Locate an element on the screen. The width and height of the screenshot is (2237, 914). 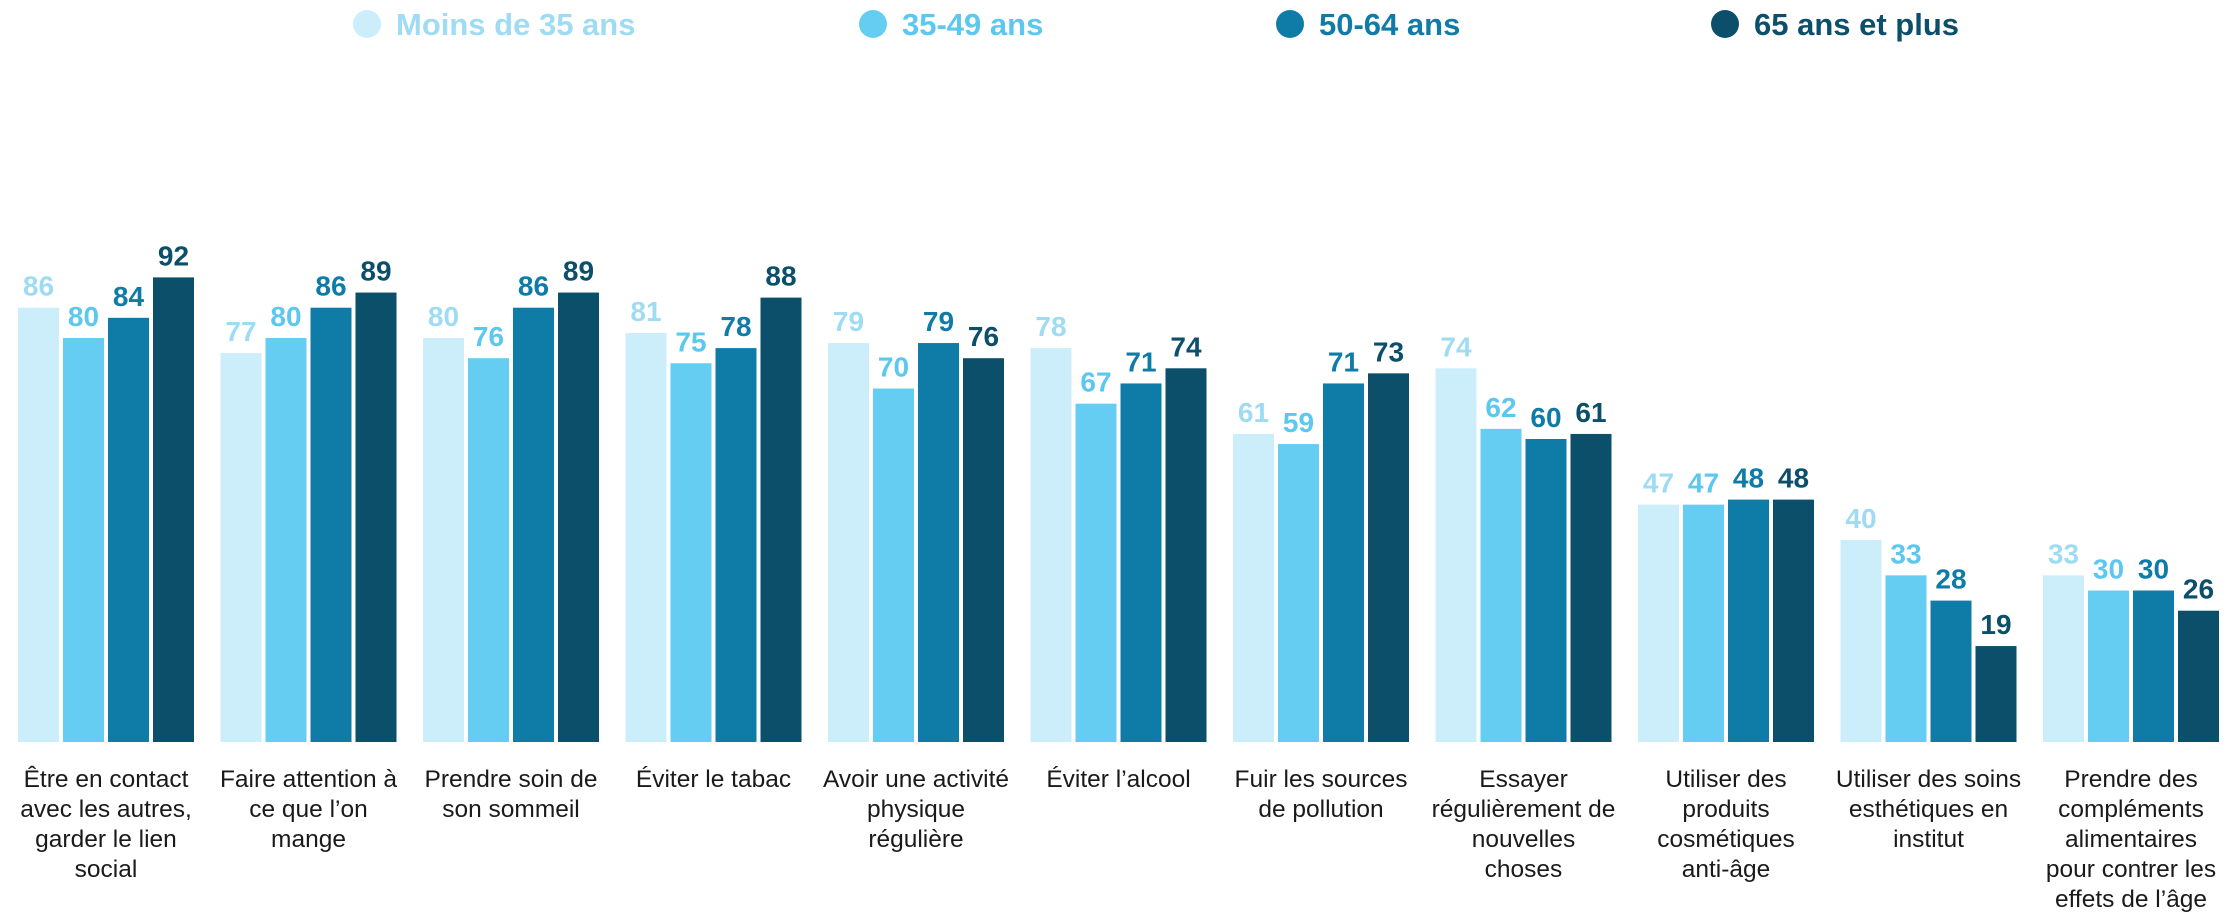
legend-label: Moins de 35 ans is located at coordinates (515, 24).